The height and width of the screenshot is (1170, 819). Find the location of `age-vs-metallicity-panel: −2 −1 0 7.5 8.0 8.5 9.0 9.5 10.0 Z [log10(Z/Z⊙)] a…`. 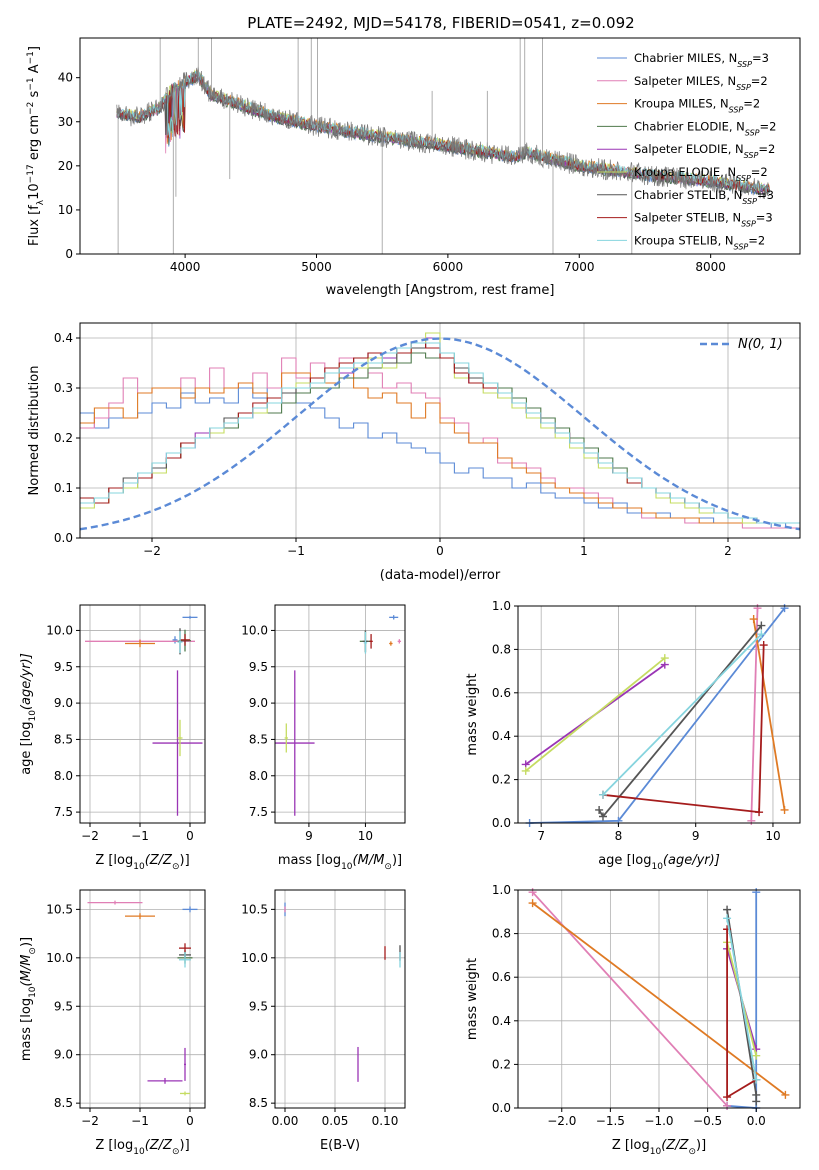

age-vs-metallicity-panel: −2 −1 0 7.5 8.0 8.5 9.0 9.5 10.0 Z [log10(Z/Z⊙)] a… is located at coordinates (112, 738).